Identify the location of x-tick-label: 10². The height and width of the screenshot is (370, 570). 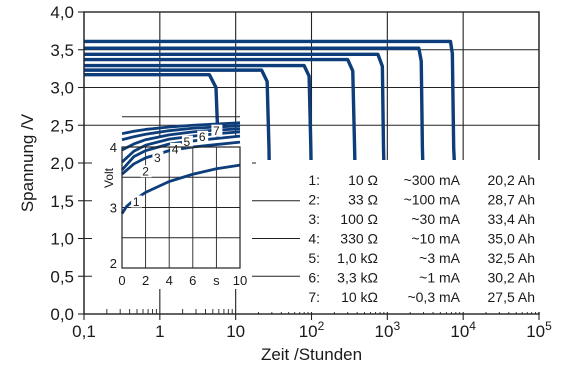
(312, 330).